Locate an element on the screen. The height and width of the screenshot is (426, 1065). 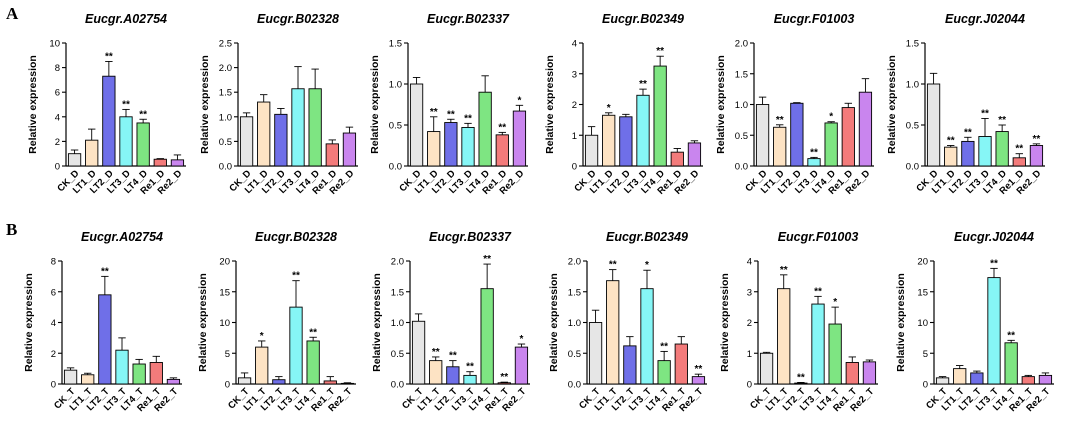
chart-a-2-bar-lt3-d is located at coordinates (298, 127).